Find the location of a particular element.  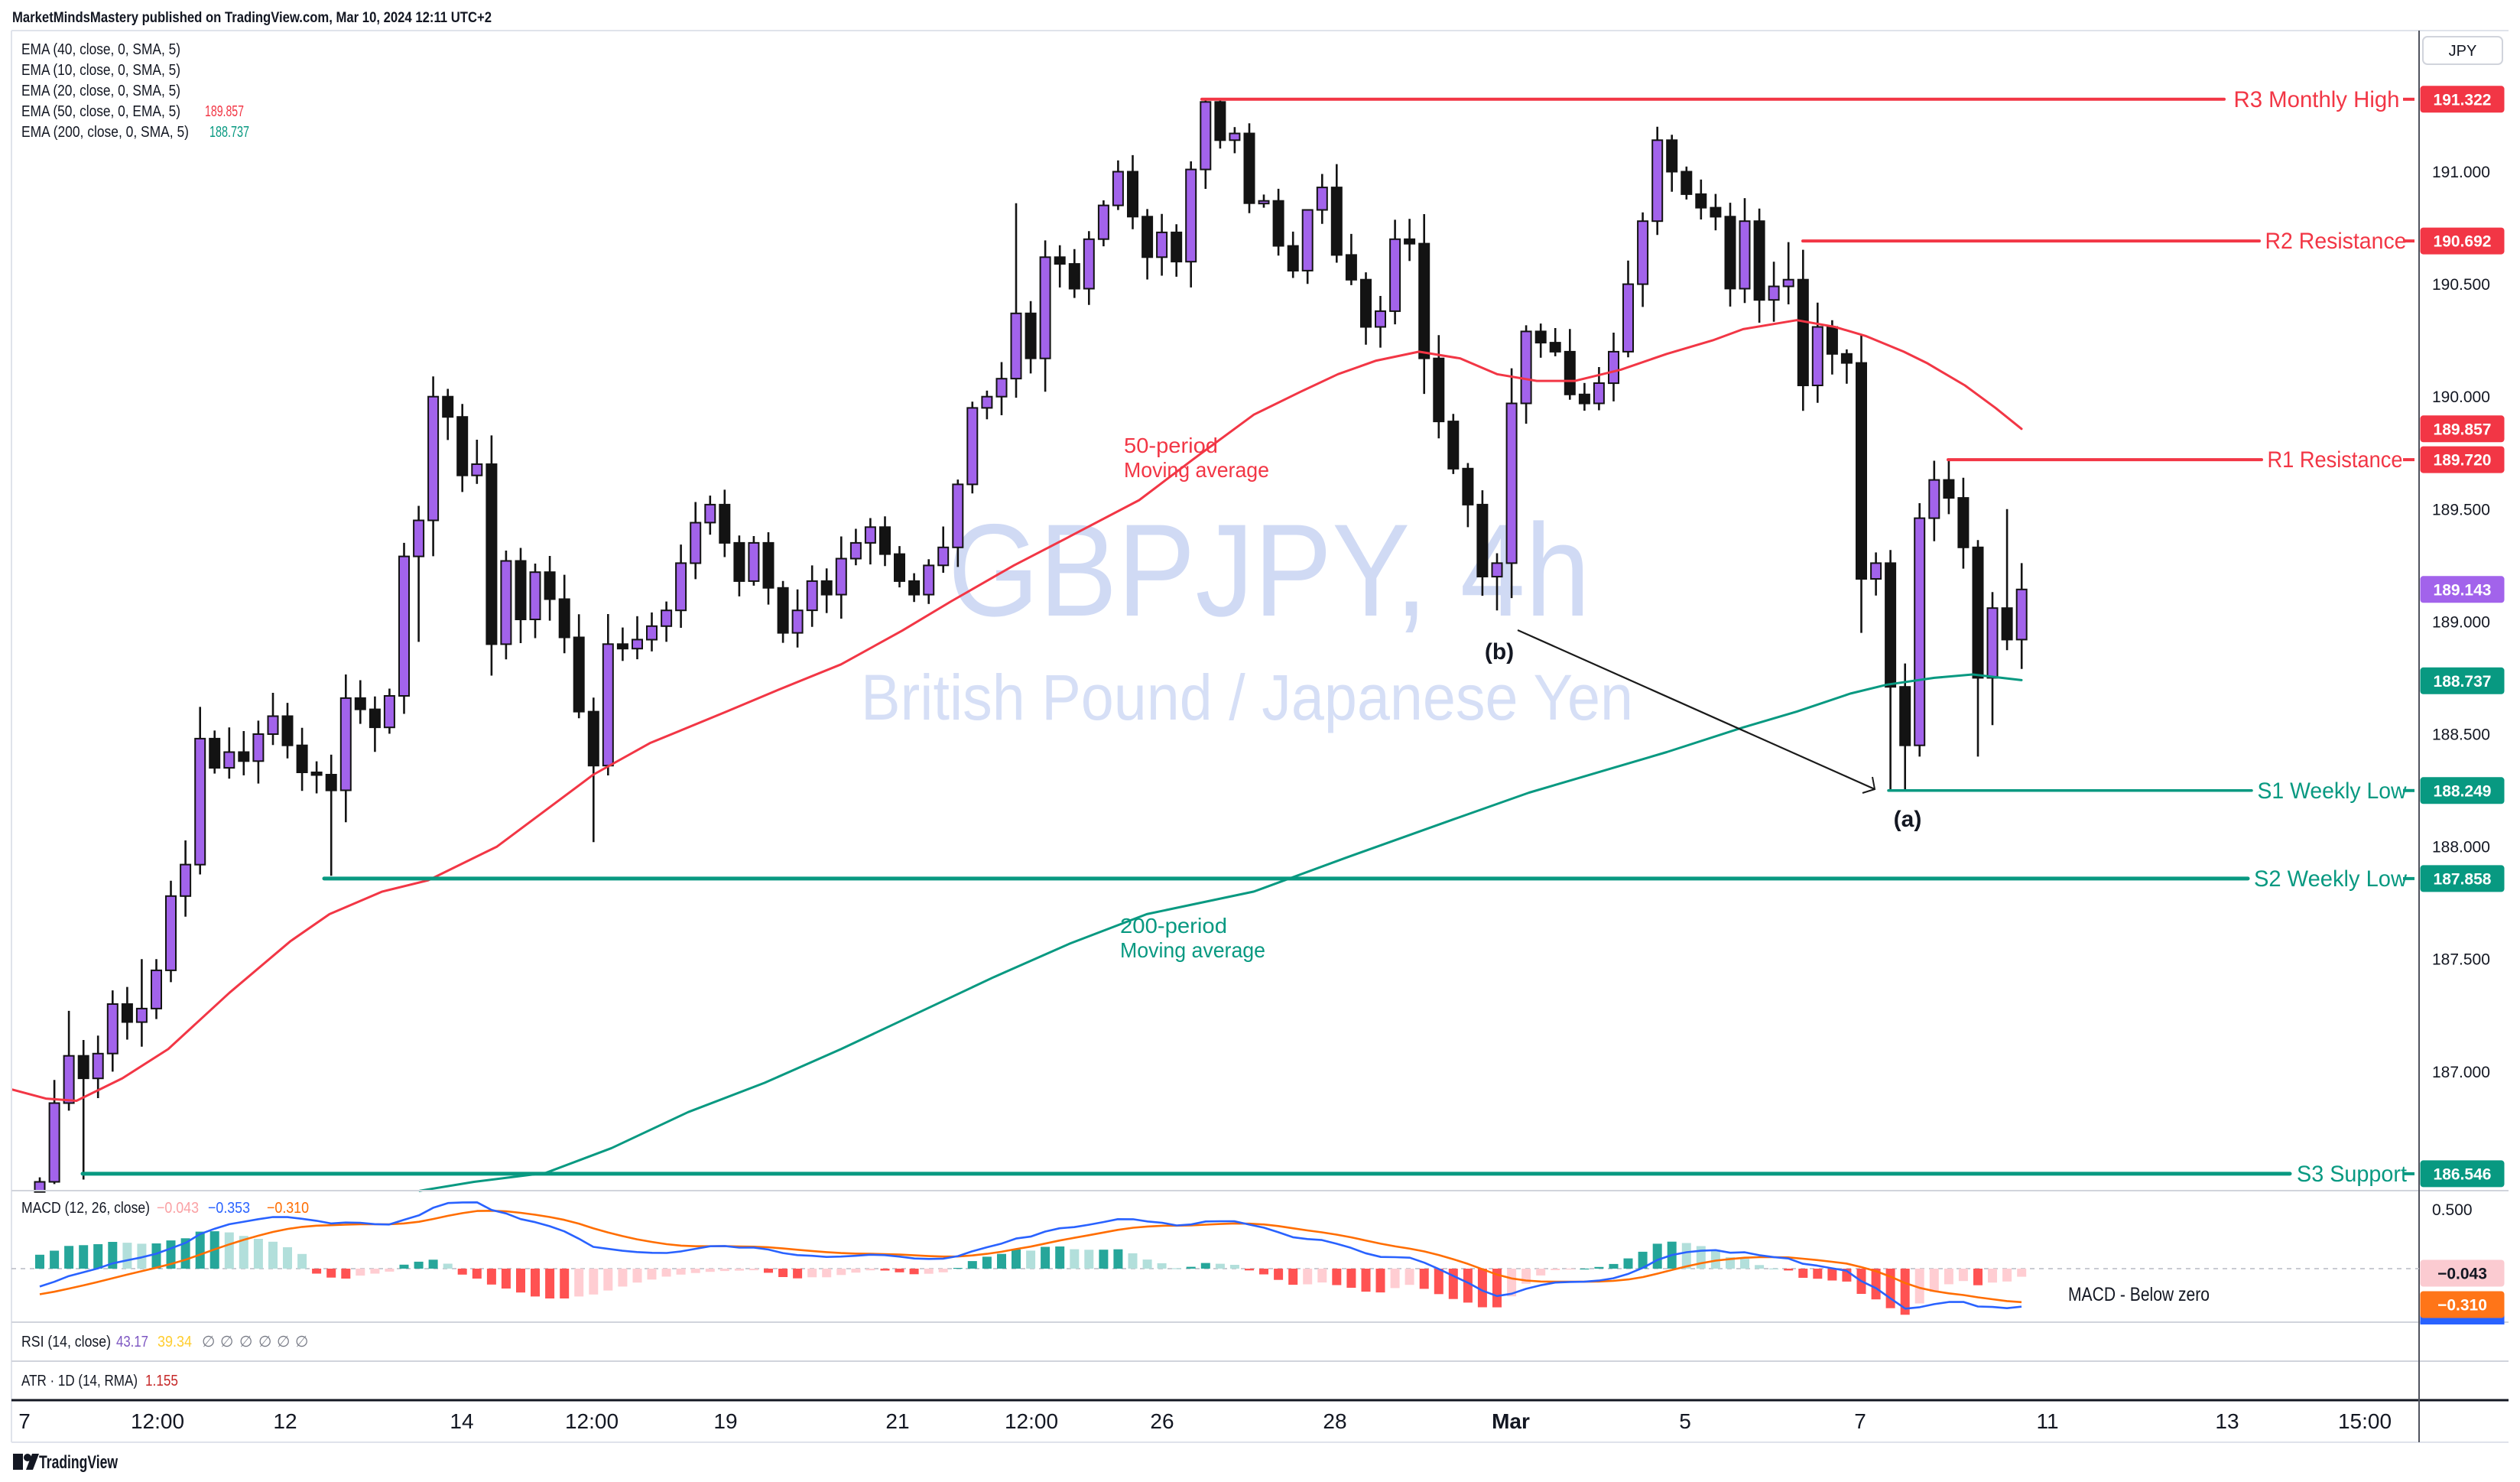

svg-text: EMA (20, close, 0, SMA, 5) is located at coordinates (100, 91).